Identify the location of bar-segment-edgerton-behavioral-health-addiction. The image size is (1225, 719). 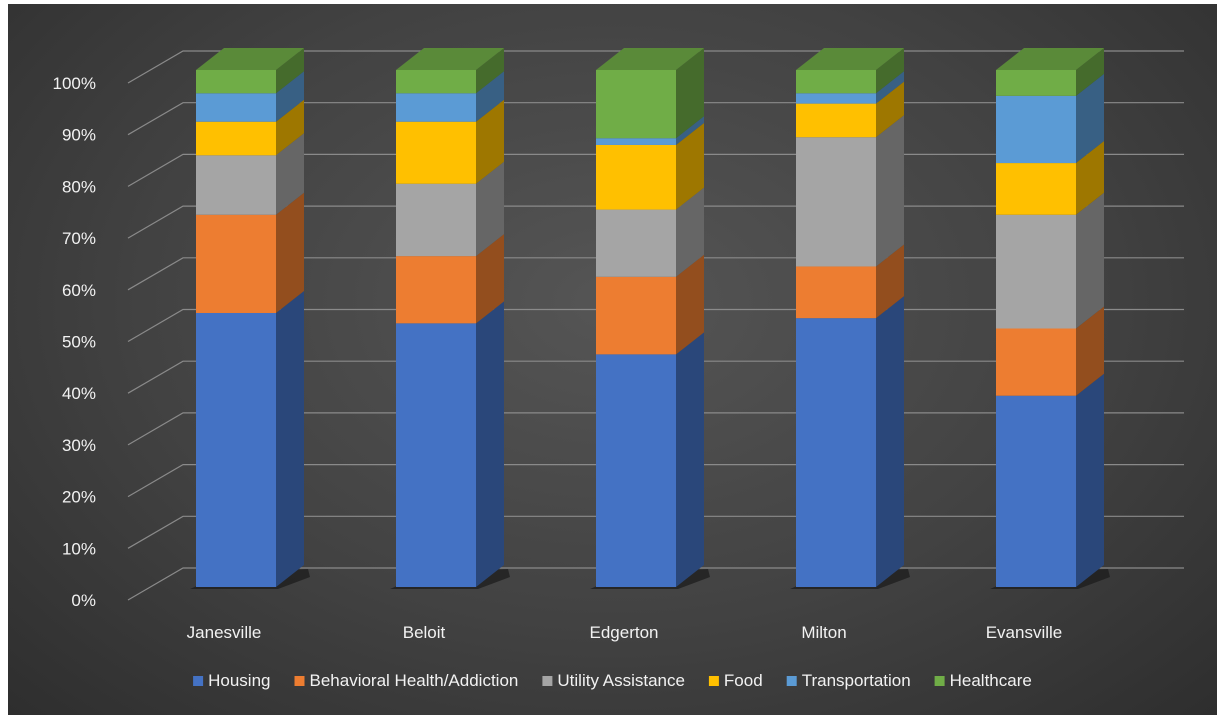
(636, 315).